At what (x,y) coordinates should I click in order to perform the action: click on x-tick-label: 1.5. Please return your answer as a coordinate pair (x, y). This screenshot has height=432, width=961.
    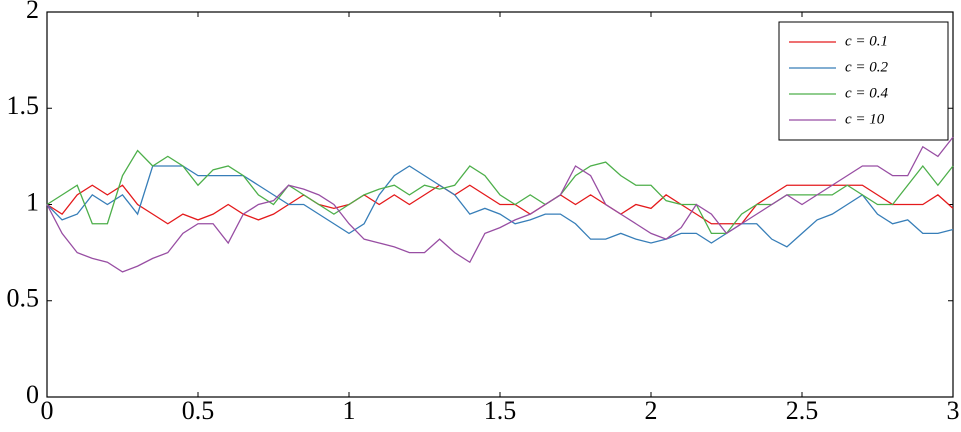
    Looking at the image, I should click on (500, 410).